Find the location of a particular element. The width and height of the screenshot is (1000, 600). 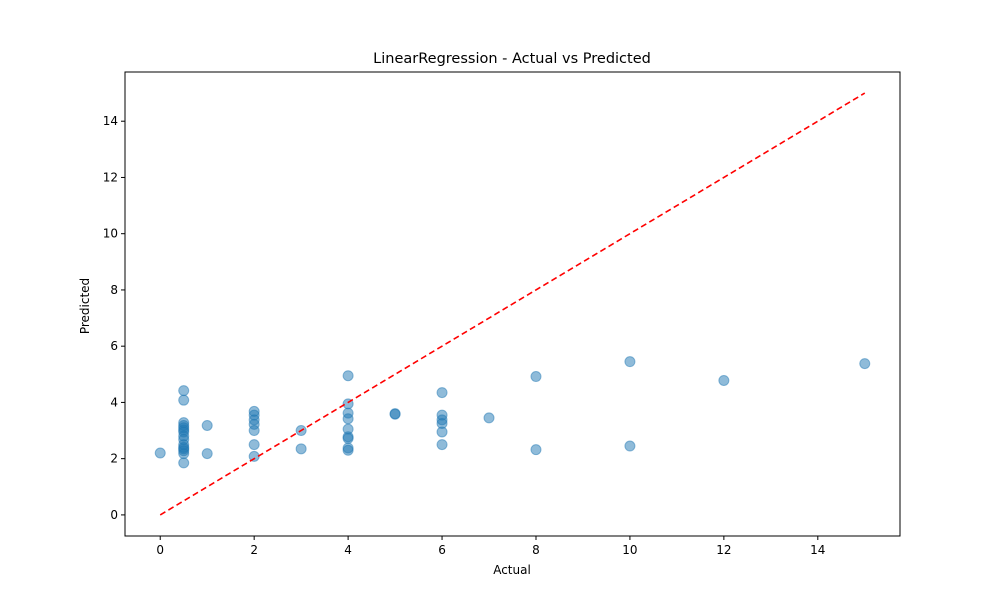

x-axis-label: Actual is located at coordinates (512, 570).